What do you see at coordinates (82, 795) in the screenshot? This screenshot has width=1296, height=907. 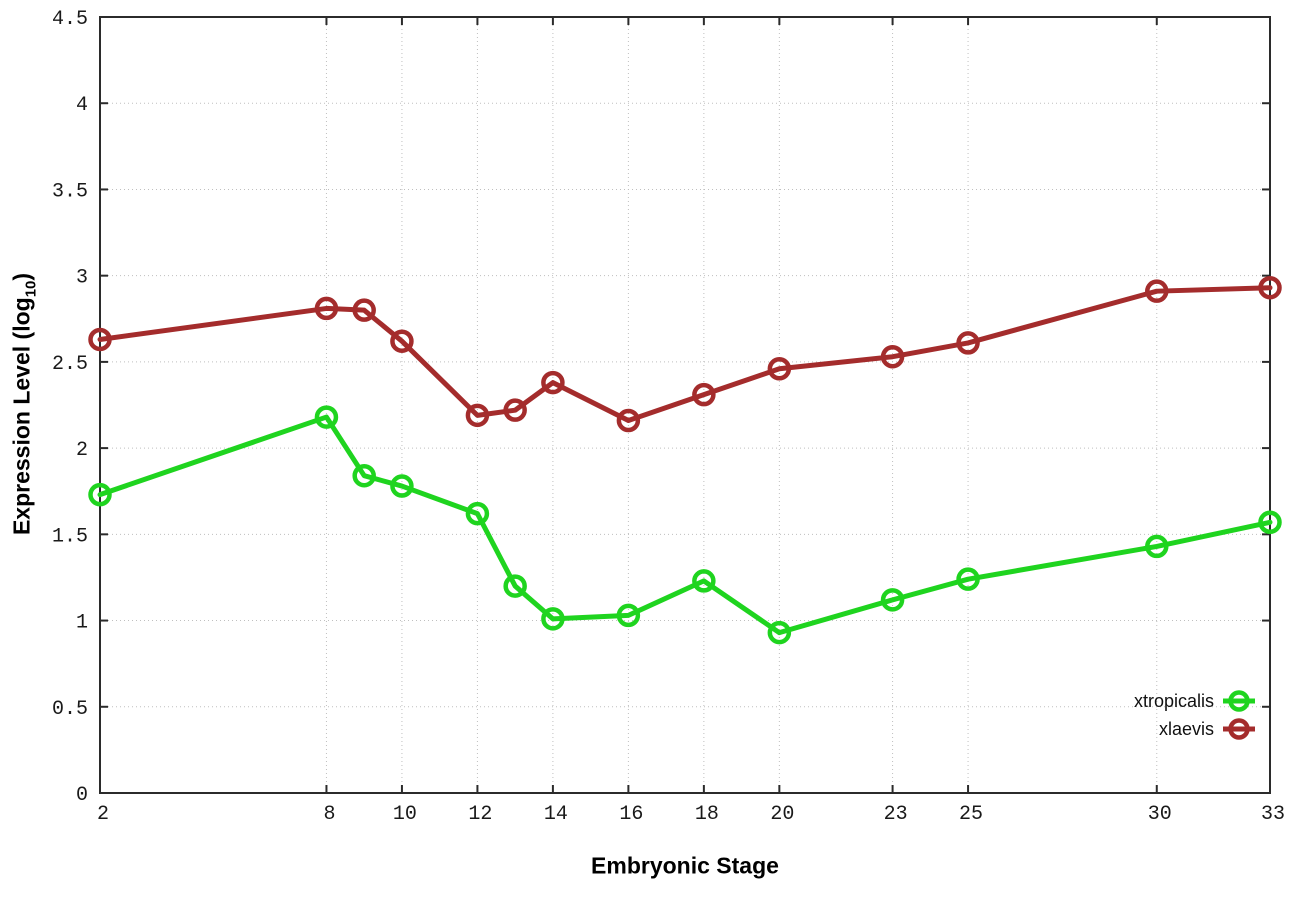 I see `y-tick-label: 0` at bounding box center [82, 795].